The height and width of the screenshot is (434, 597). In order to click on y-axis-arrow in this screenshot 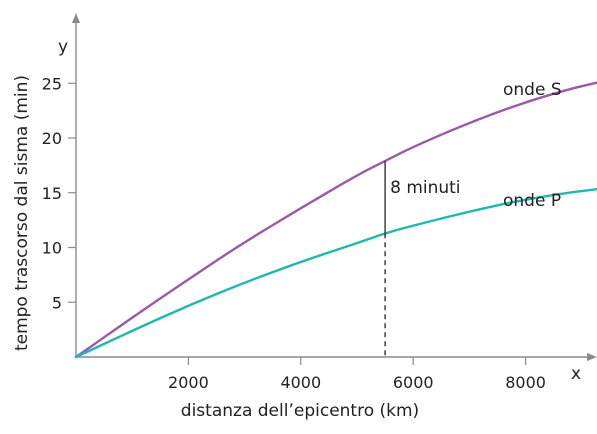, I will do `click(76, 18)`.